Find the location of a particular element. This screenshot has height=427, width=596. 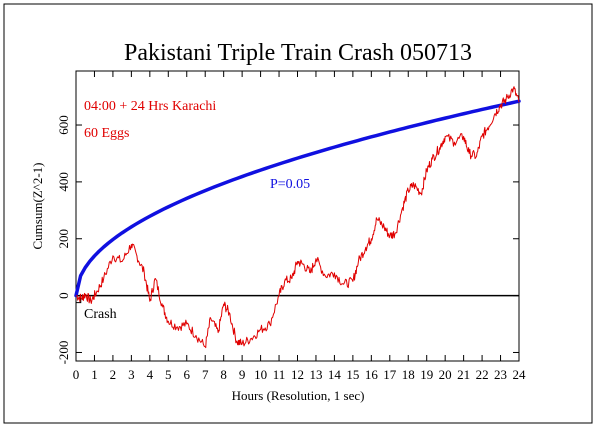

crash-annotation: Crash is located at coordinates (100, 314).